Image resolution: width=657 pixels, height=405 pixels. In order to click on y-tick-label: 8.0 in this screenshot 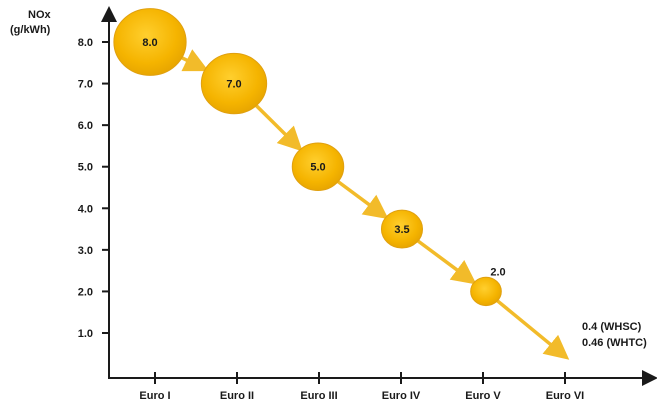, I will do `click(85, 43)`.